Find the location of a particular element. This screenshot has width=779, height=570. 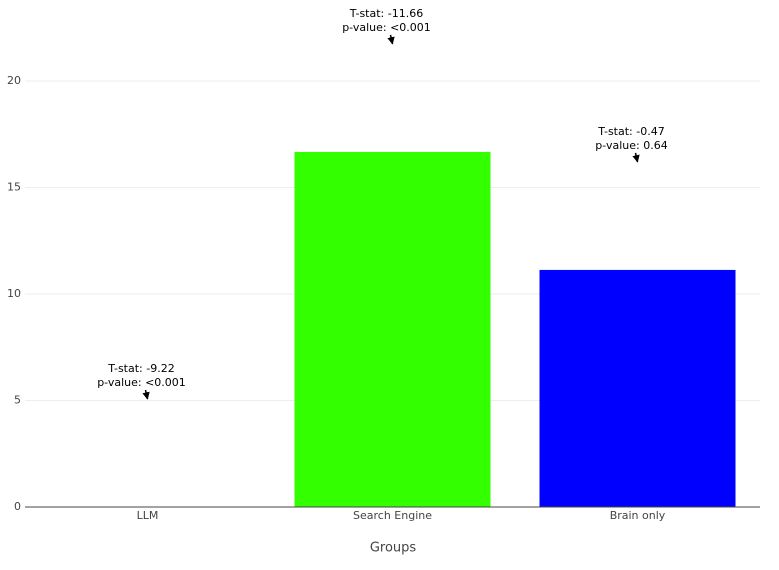

y-tick-label: 5 is located at coordinates (17, 400).